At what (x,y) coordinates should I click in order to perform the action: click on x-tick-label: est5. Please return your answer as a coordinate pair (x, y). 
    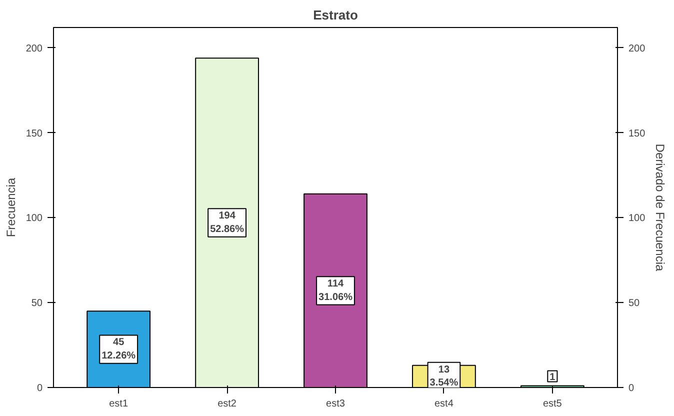
    Looking at the image, I should click on (552, 404).